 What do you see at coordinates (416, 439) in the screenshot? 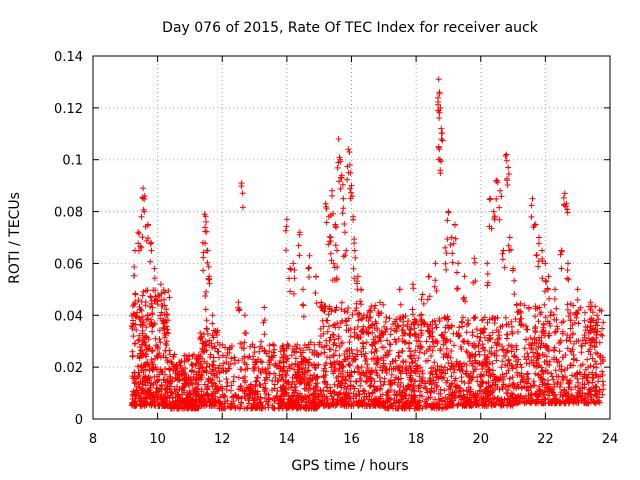
I see `x-tick-label: 18` at bounding box center [416, 439].